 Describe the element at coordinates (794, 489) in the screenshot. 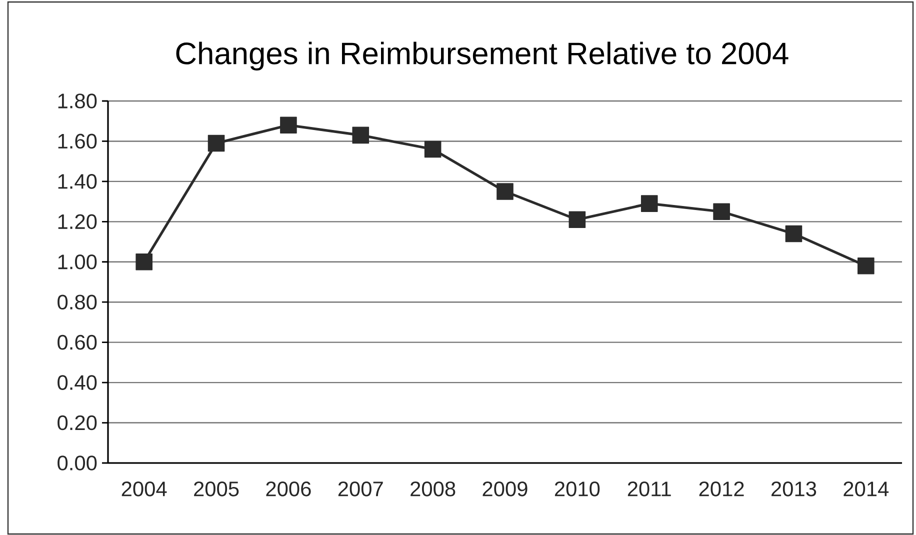

I see `x-tick-label: 2013` at that location.